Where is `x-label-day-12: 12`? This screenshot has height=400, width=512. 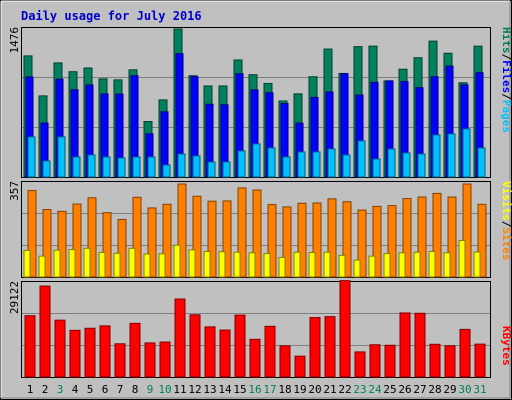 x-label-day-12: 12 is located at coordinates (194, 389).